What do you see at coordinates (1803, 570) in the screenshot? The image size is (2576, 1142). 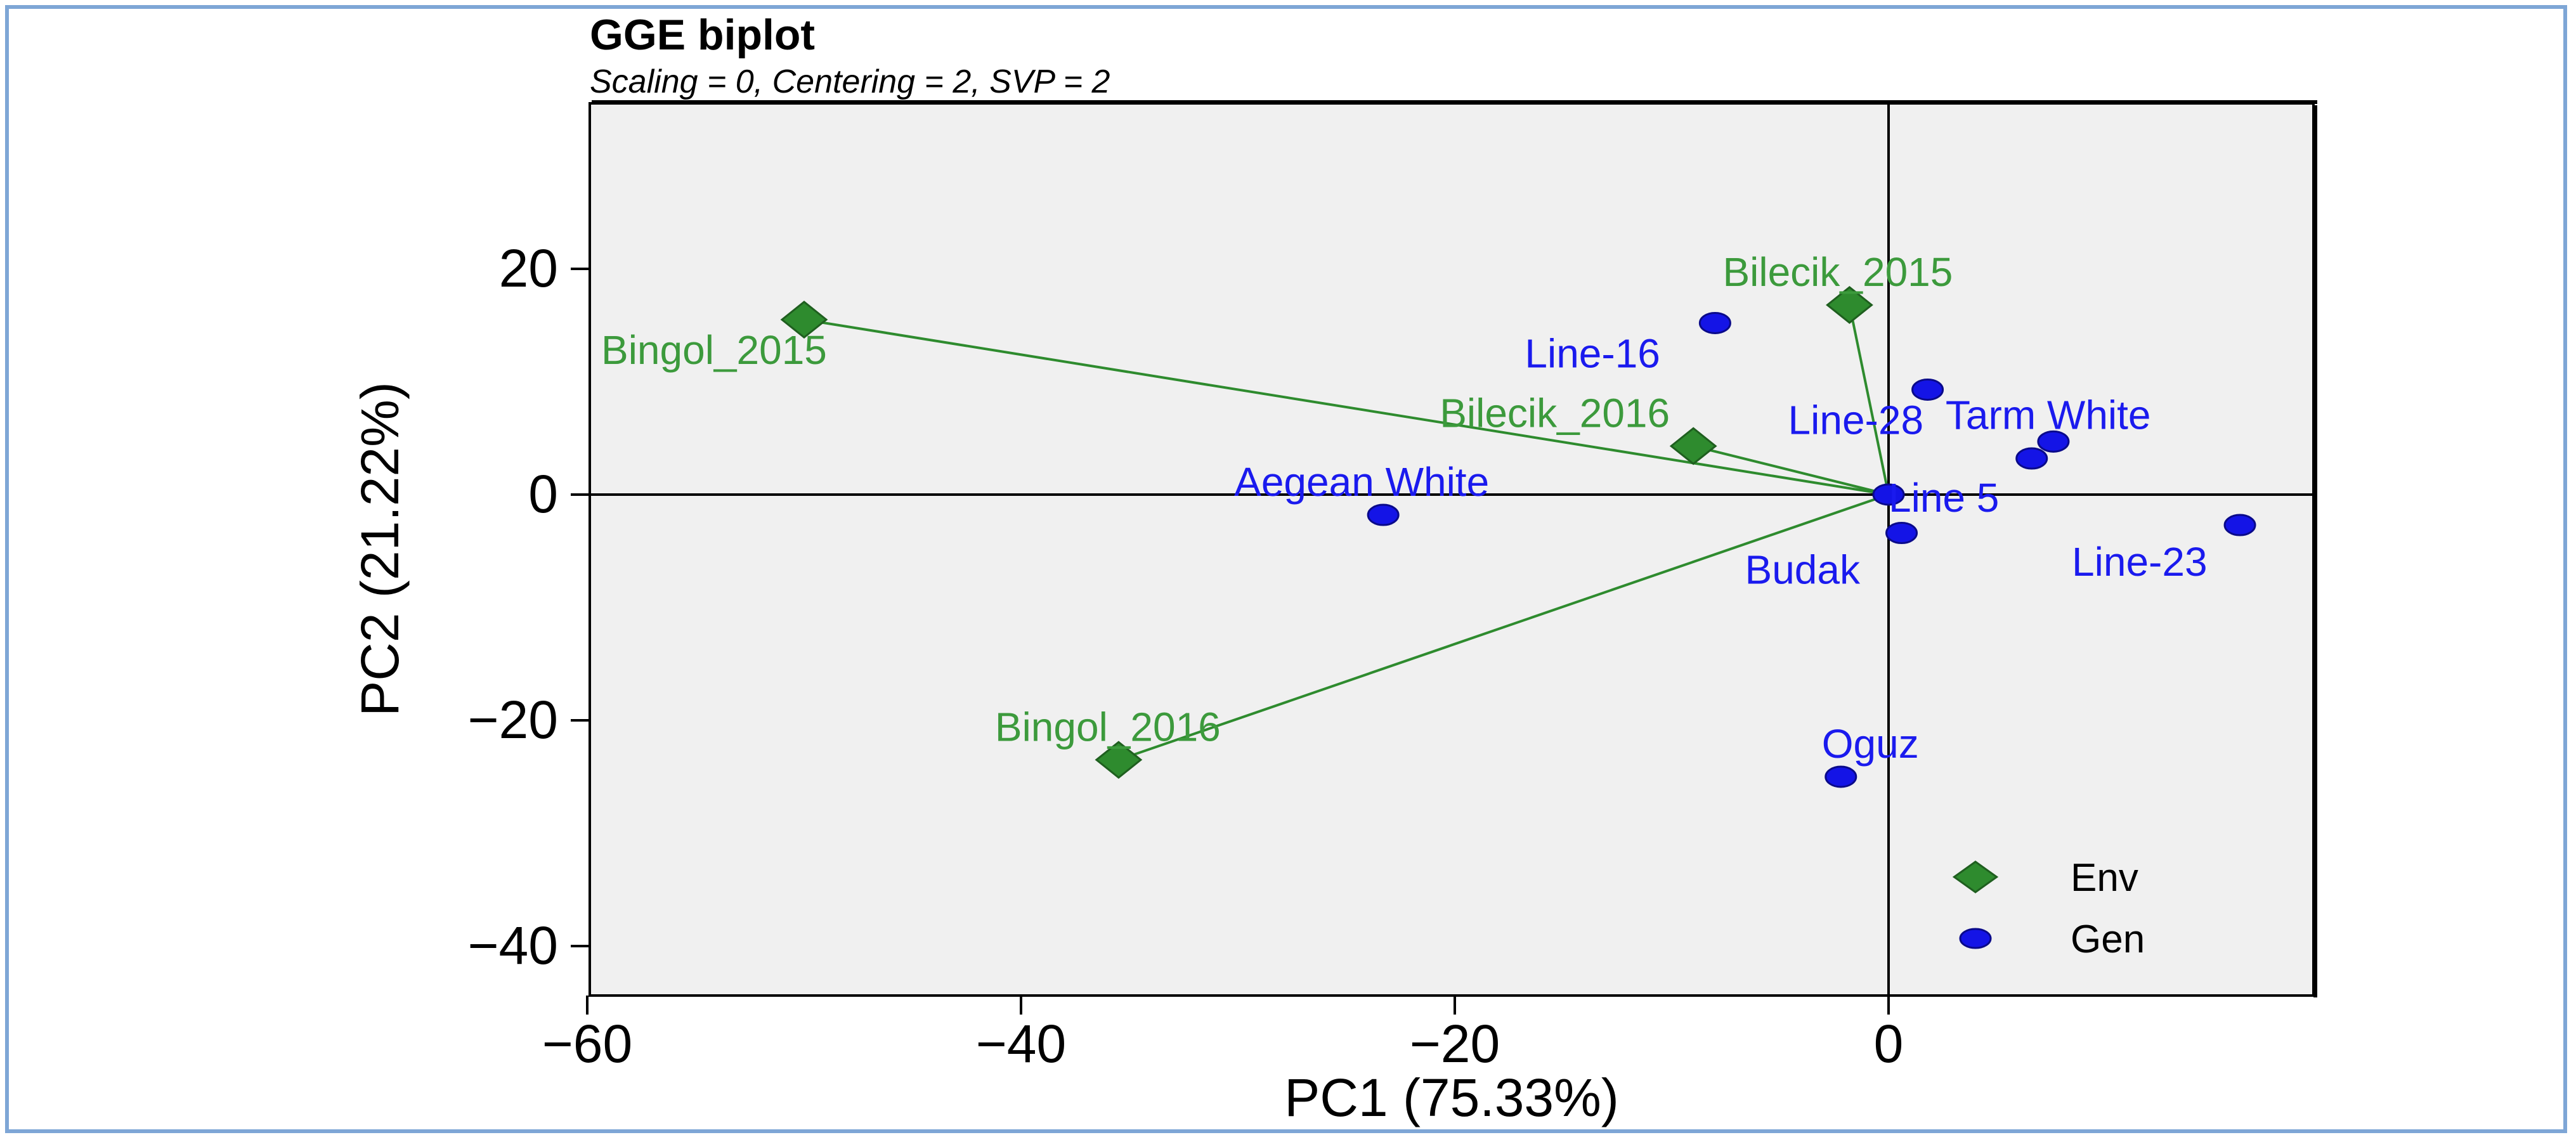 I see `gen-label: Budak` at bounding box center [1803, 570].